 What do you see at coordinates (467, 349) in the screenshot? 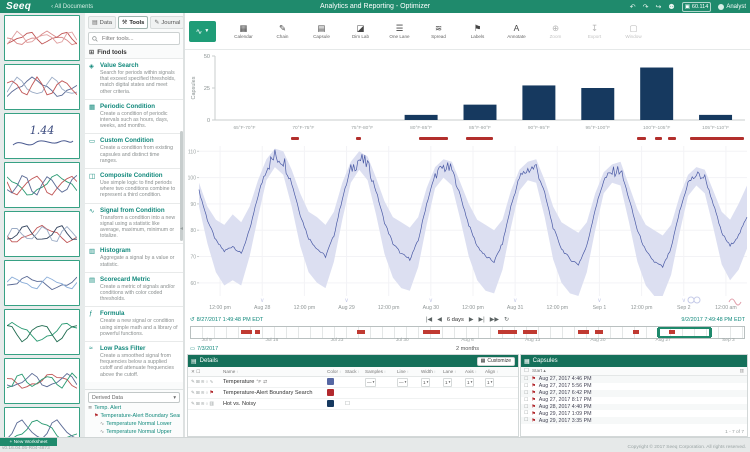
I see `investigate-range-duration: 2 months` at bounding box center [467, 349].